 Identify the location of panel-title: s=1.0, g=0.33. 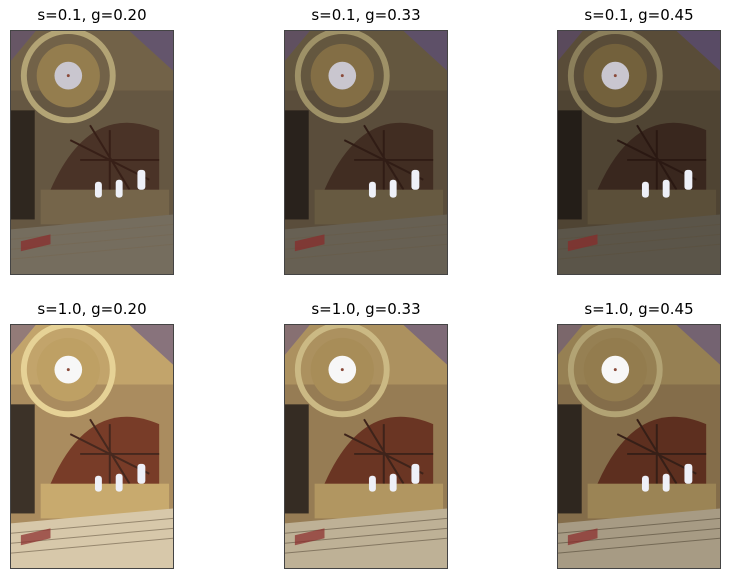
(366, 309).